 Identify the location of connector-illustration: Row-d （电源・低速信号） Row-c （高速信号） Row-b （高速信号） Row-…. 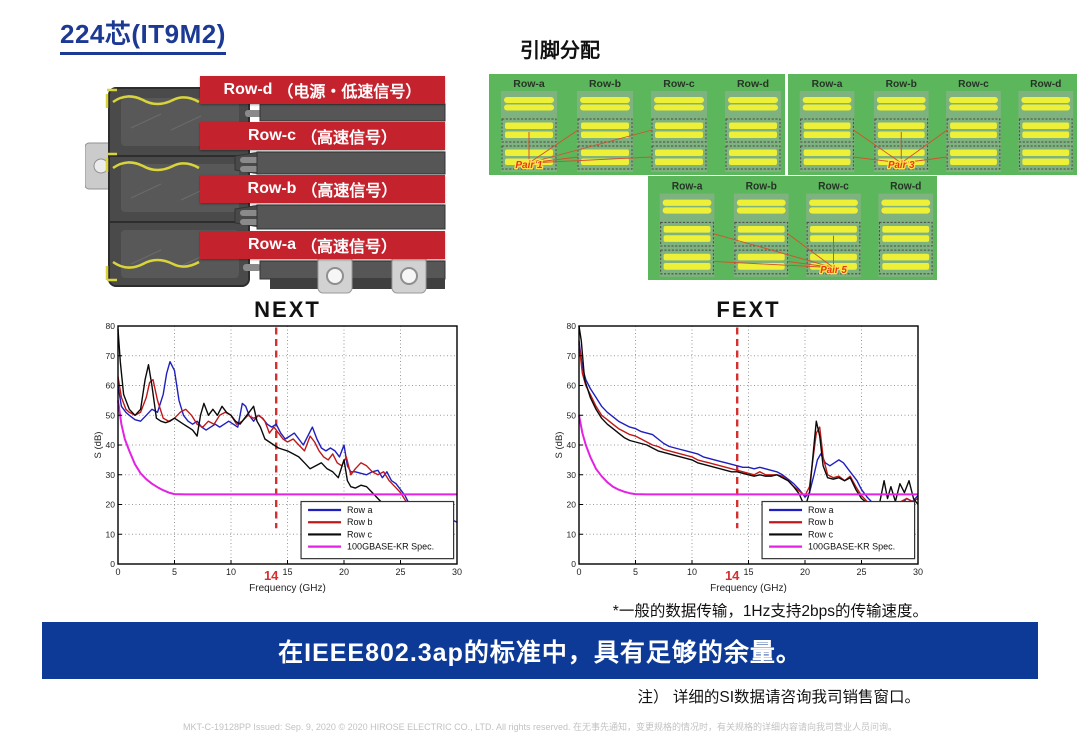
(270, 178).